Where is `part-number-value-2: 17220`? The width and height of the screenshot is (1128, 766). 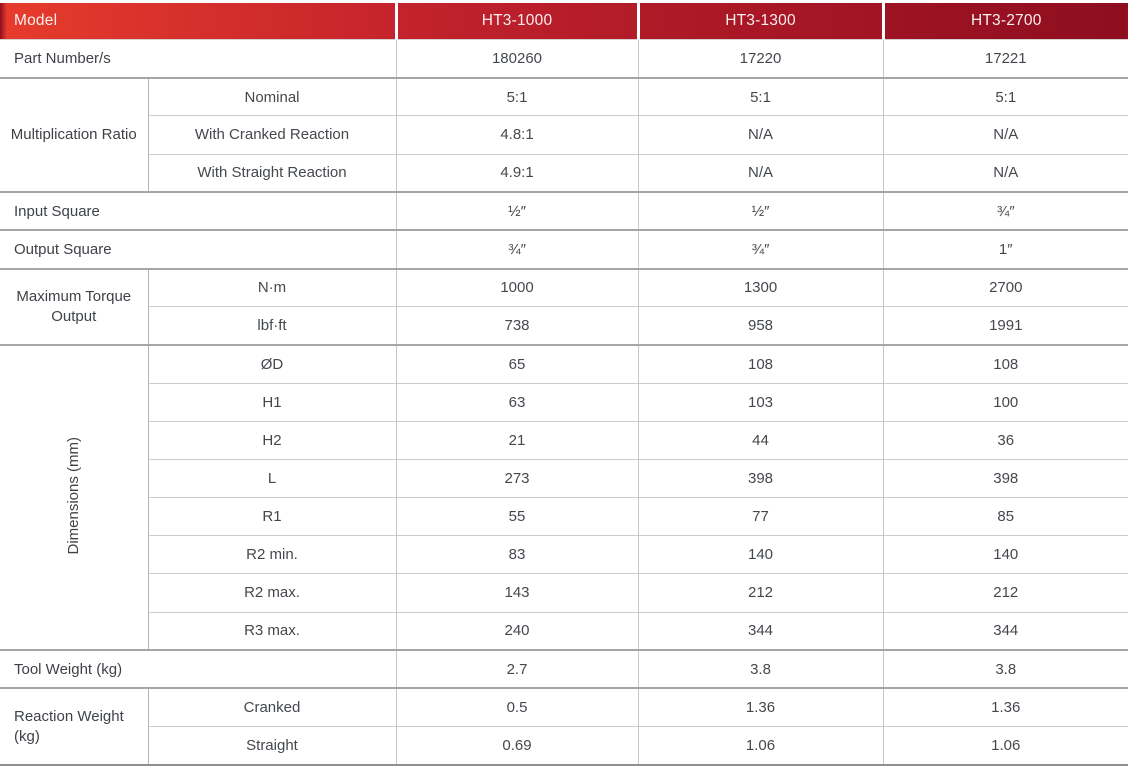 part-number-value-2: 17220 is located at coordinates (760, 58).